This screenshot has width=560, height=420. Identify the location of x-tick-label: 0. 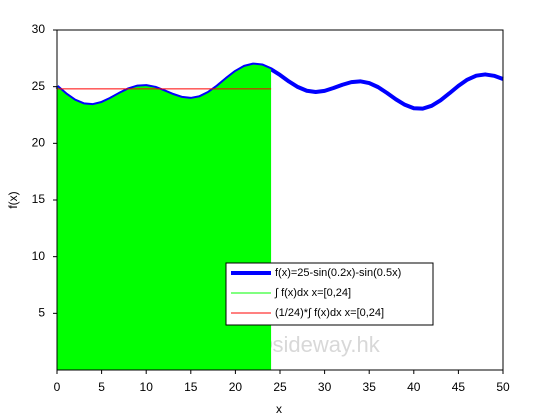
(57, 387).